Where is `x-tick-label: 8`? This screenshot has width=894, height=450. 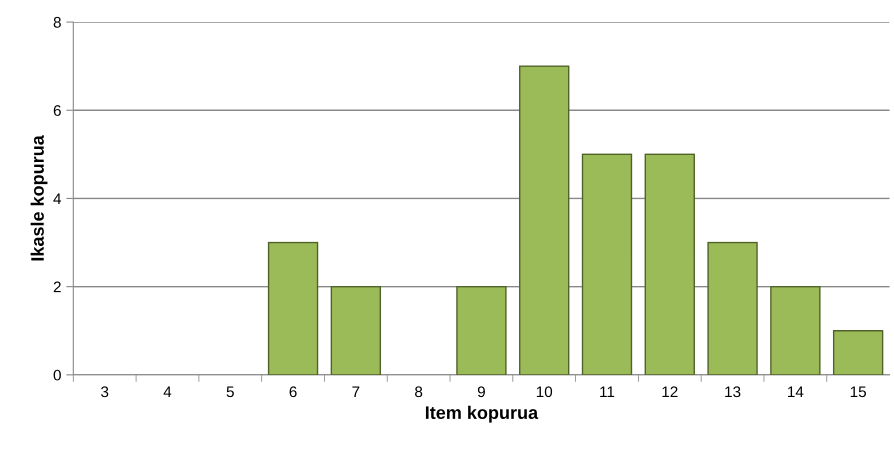
x-tick-label: 8 is located at coordinates (418, 392).